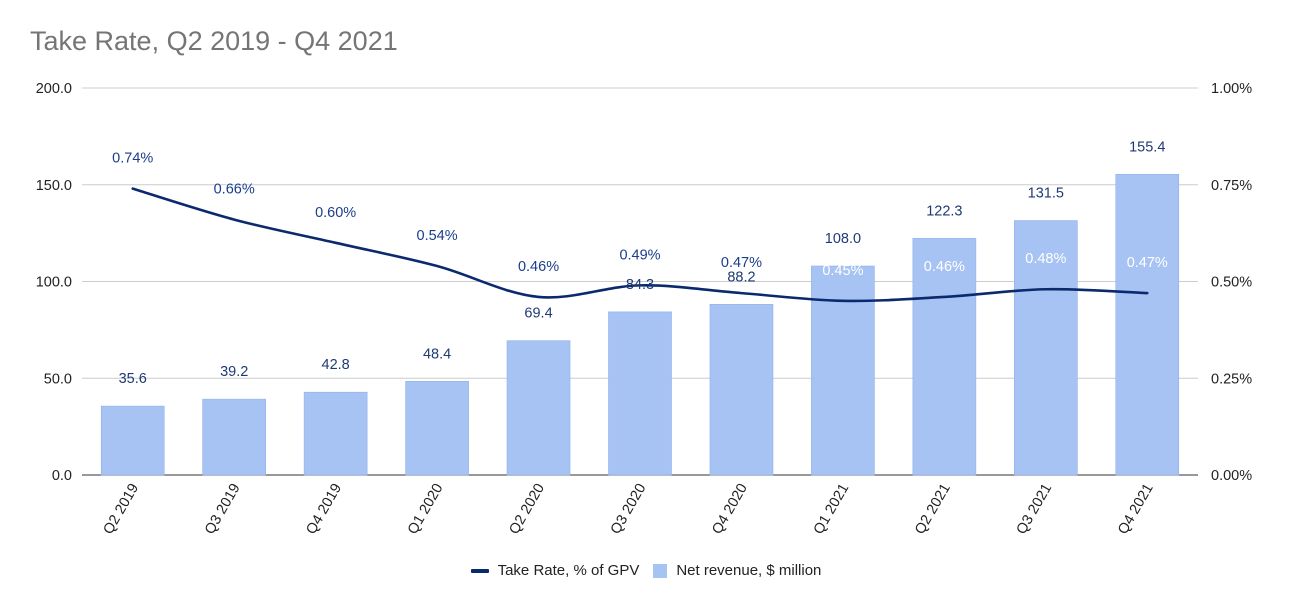  Describe the element at coordinates (324, 509) in the screenshot. I see `x-tick-label: Q4 2019` at that location.